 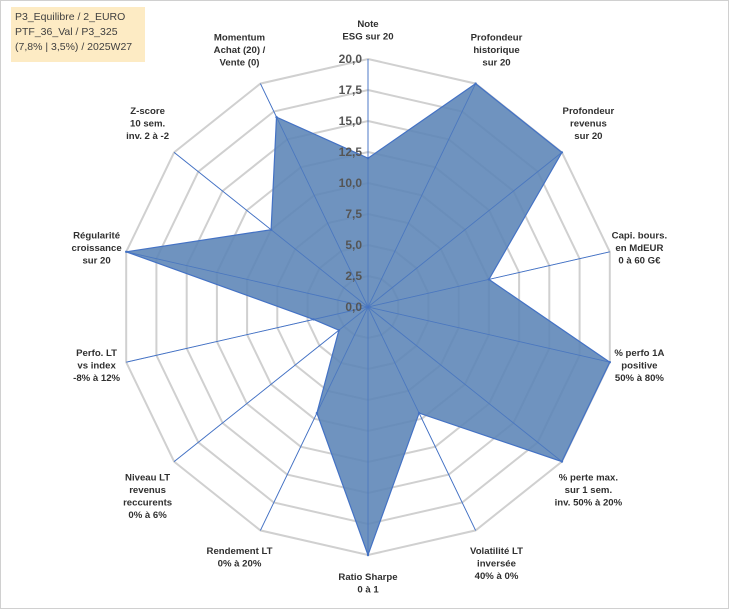 I want to click on axis-label-4: Capi. bours. en MdEUR 0 à 60 G€, so click(x=639, y=249).